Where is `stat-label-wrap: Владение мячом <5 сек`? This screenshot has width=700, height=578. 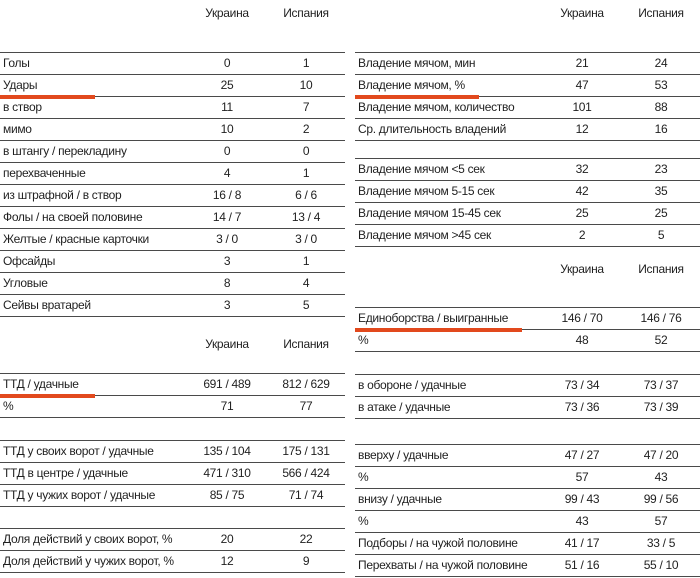 stat-label-wrap: Владение мячом <5 сек is located at coordinates (452, 169).